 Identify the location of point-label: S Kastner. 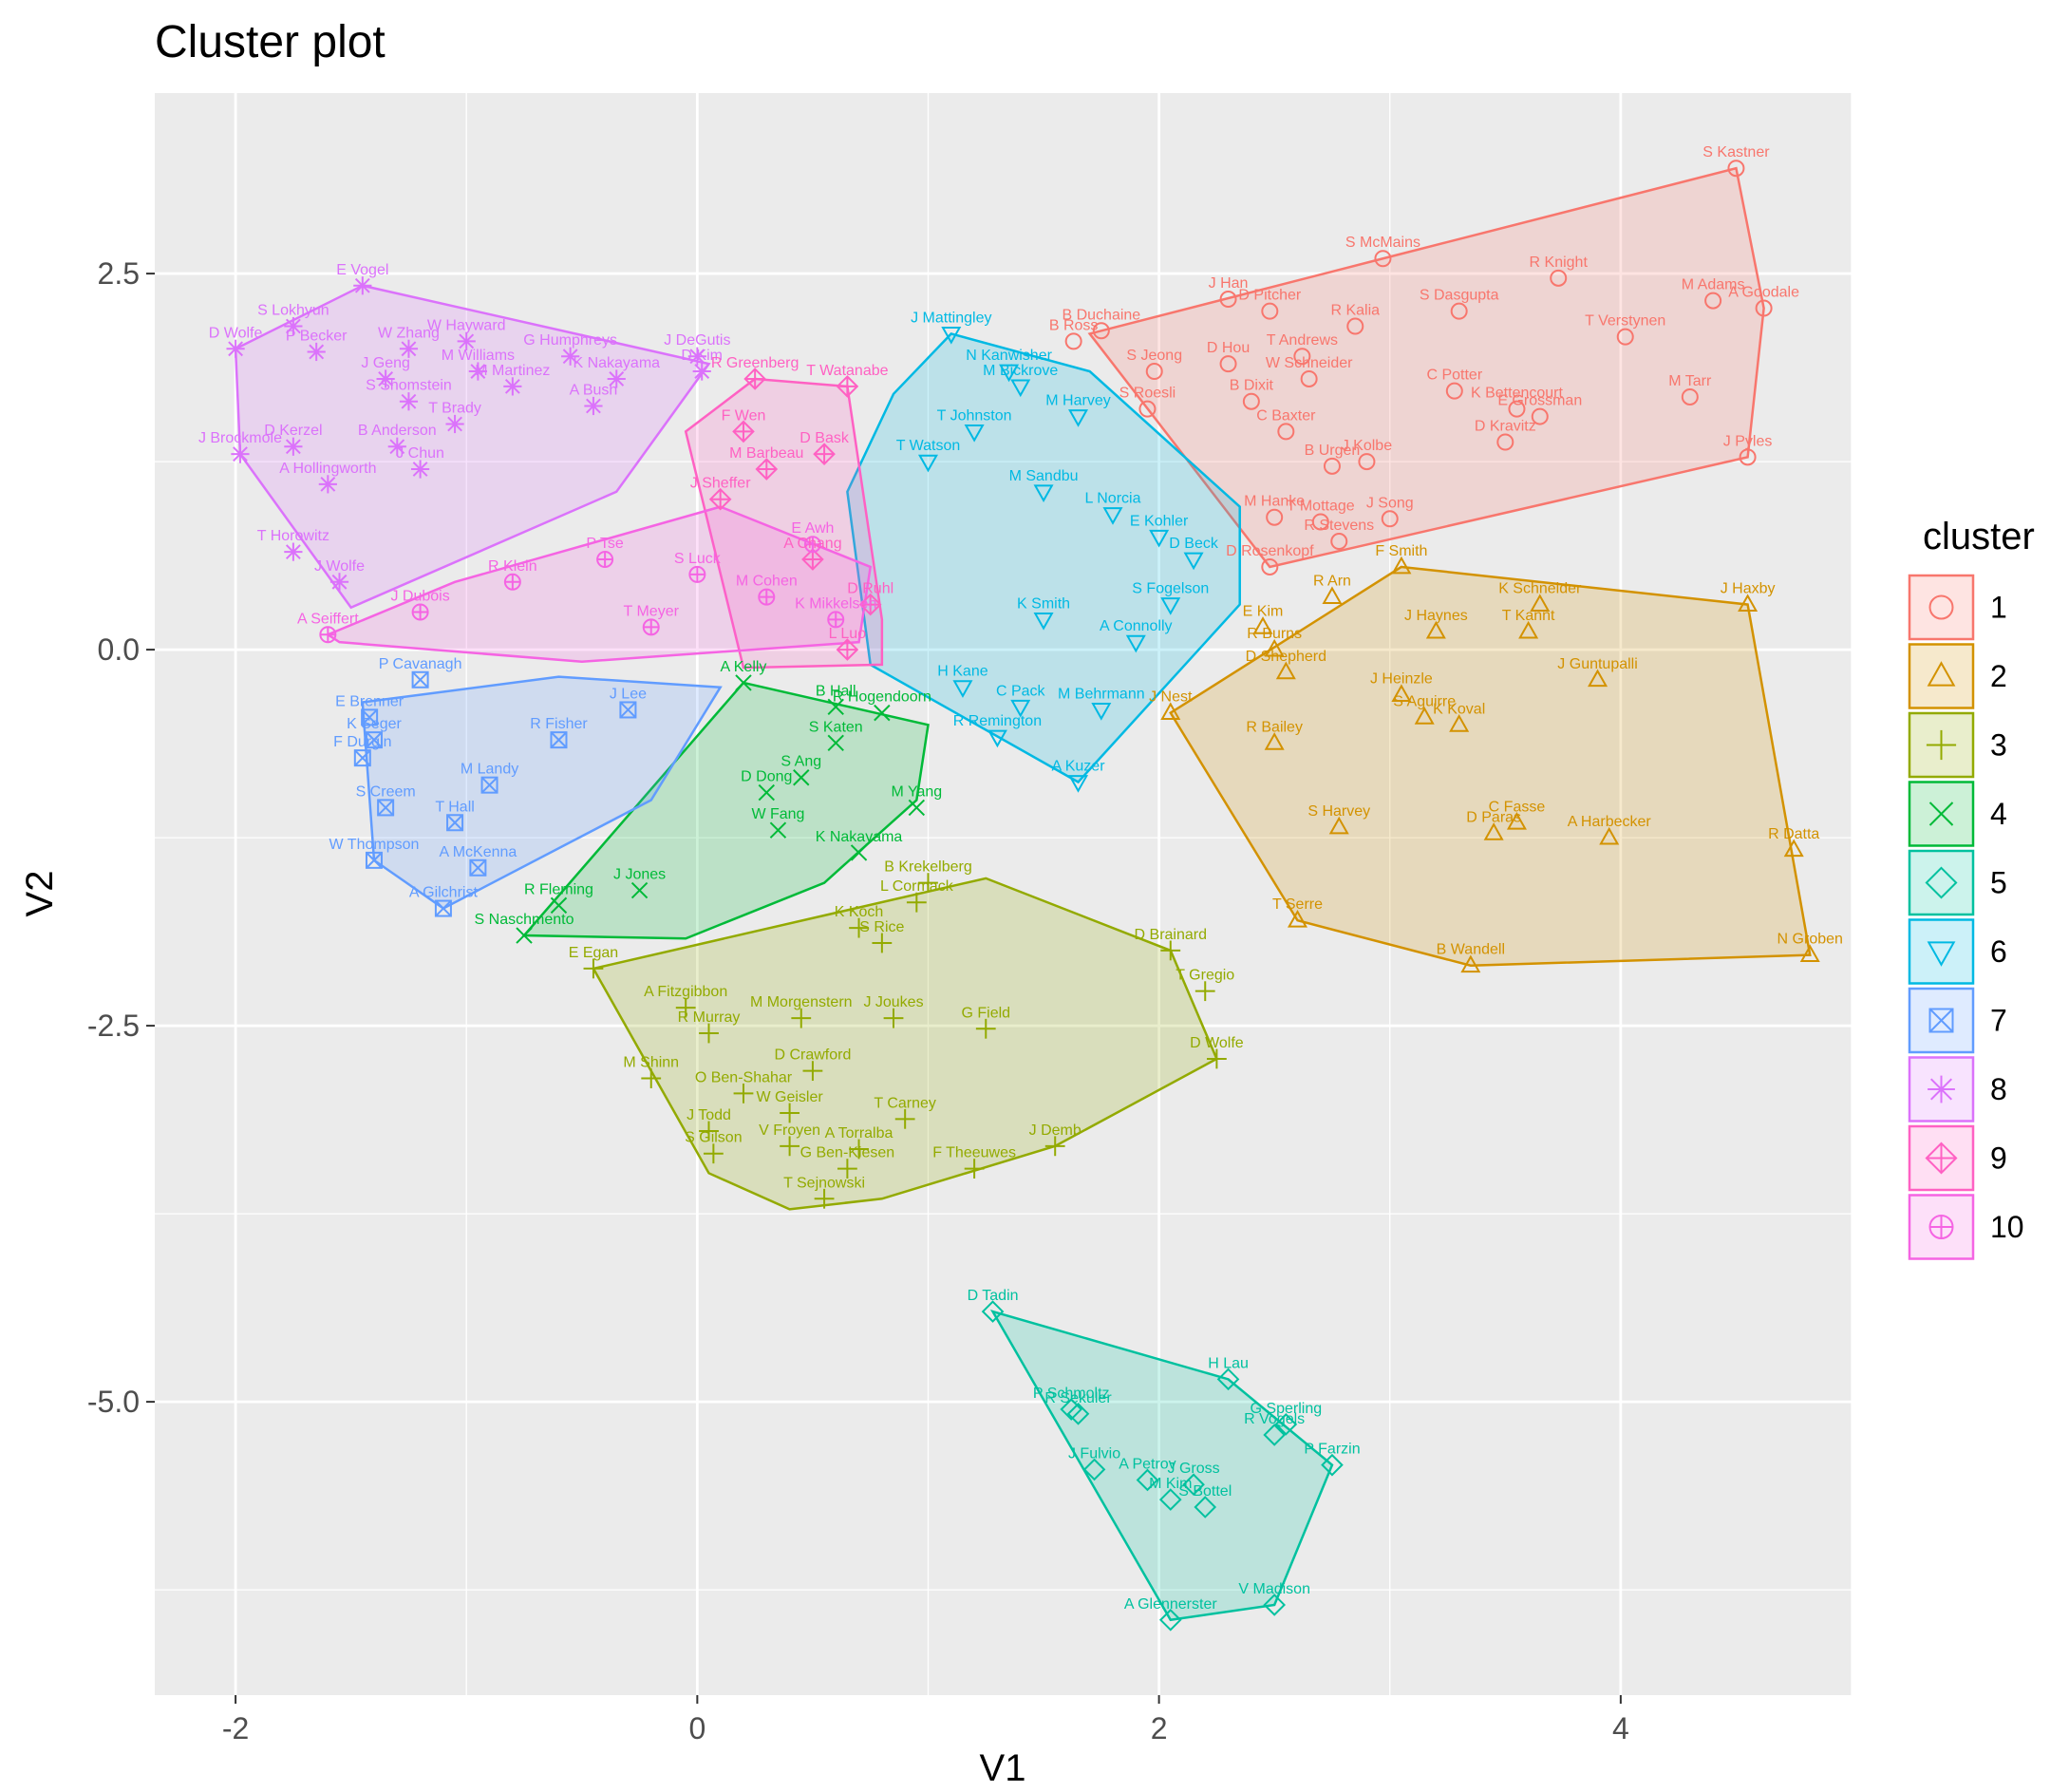
(1736, 152).